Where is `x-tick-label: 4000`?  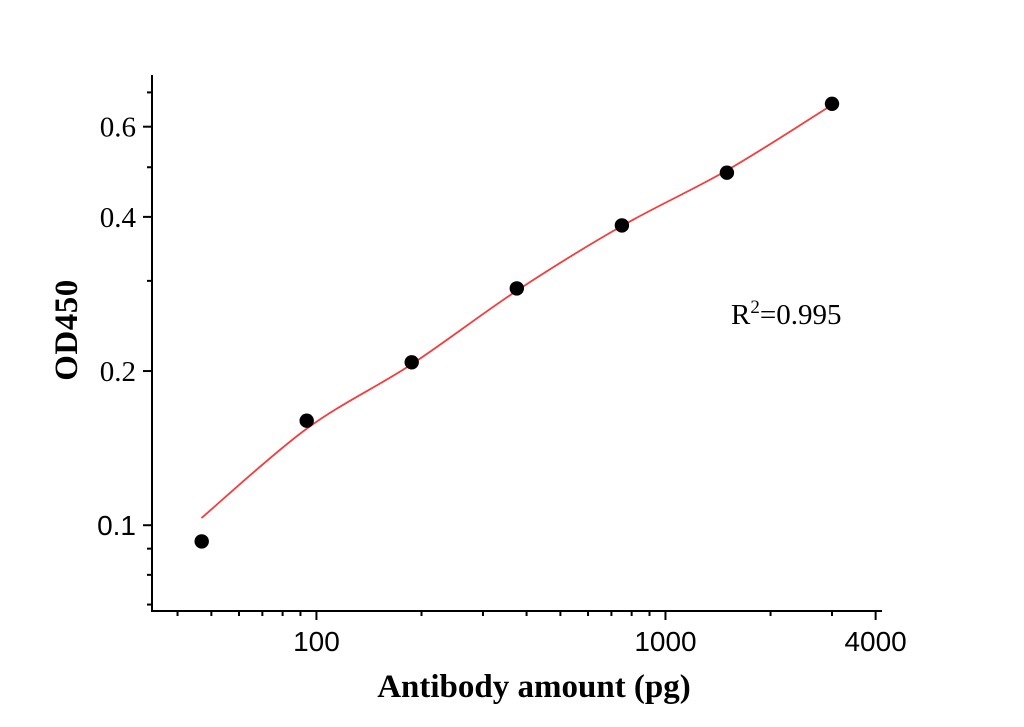 x-tick-label: 4000 is located at coordinates (875, 641).